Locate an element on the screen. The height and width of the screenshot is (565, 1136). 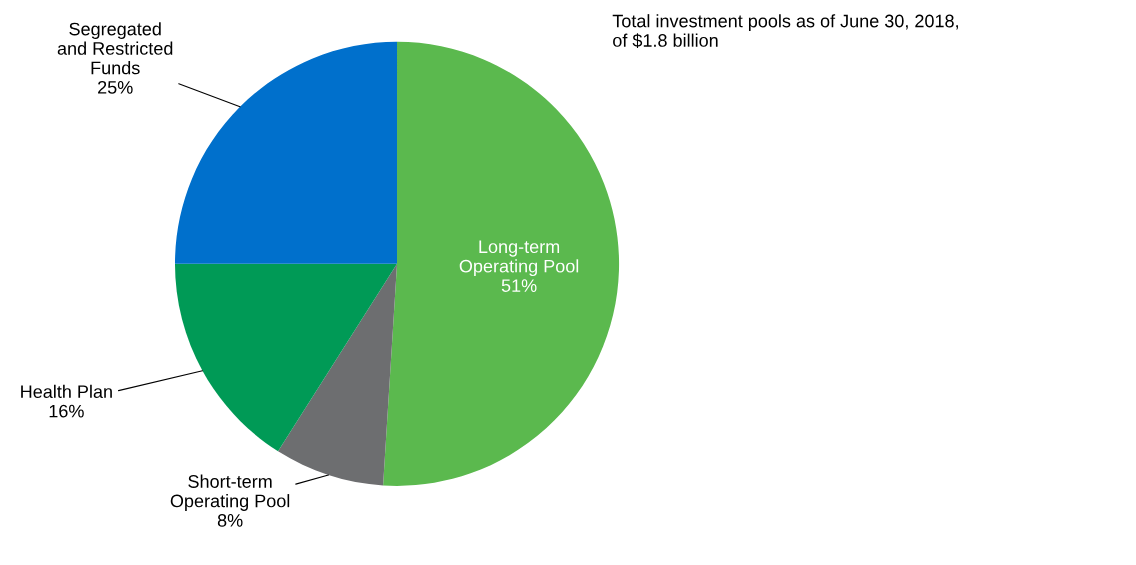
data-label: 25% is located at coordinates (115, 87).